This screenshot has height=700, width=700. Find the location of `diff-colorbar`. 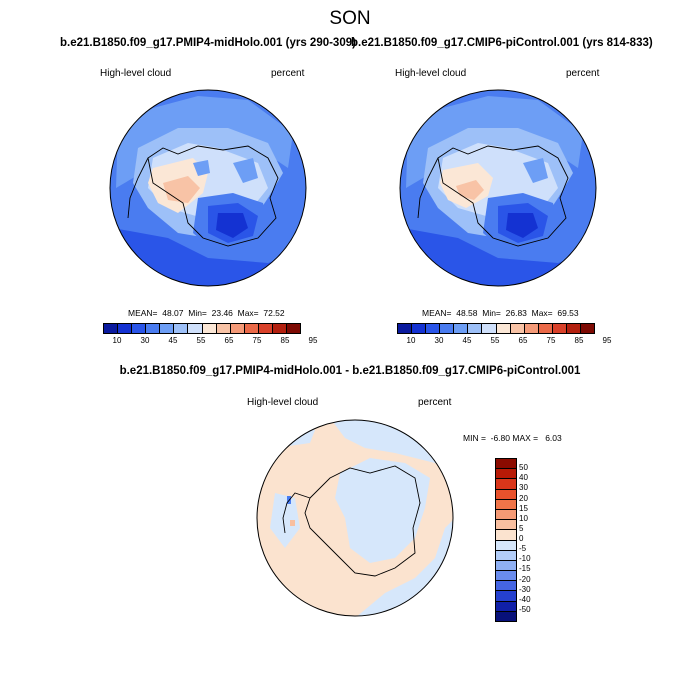

diff-colorbar is located at coordinates (506, 540).